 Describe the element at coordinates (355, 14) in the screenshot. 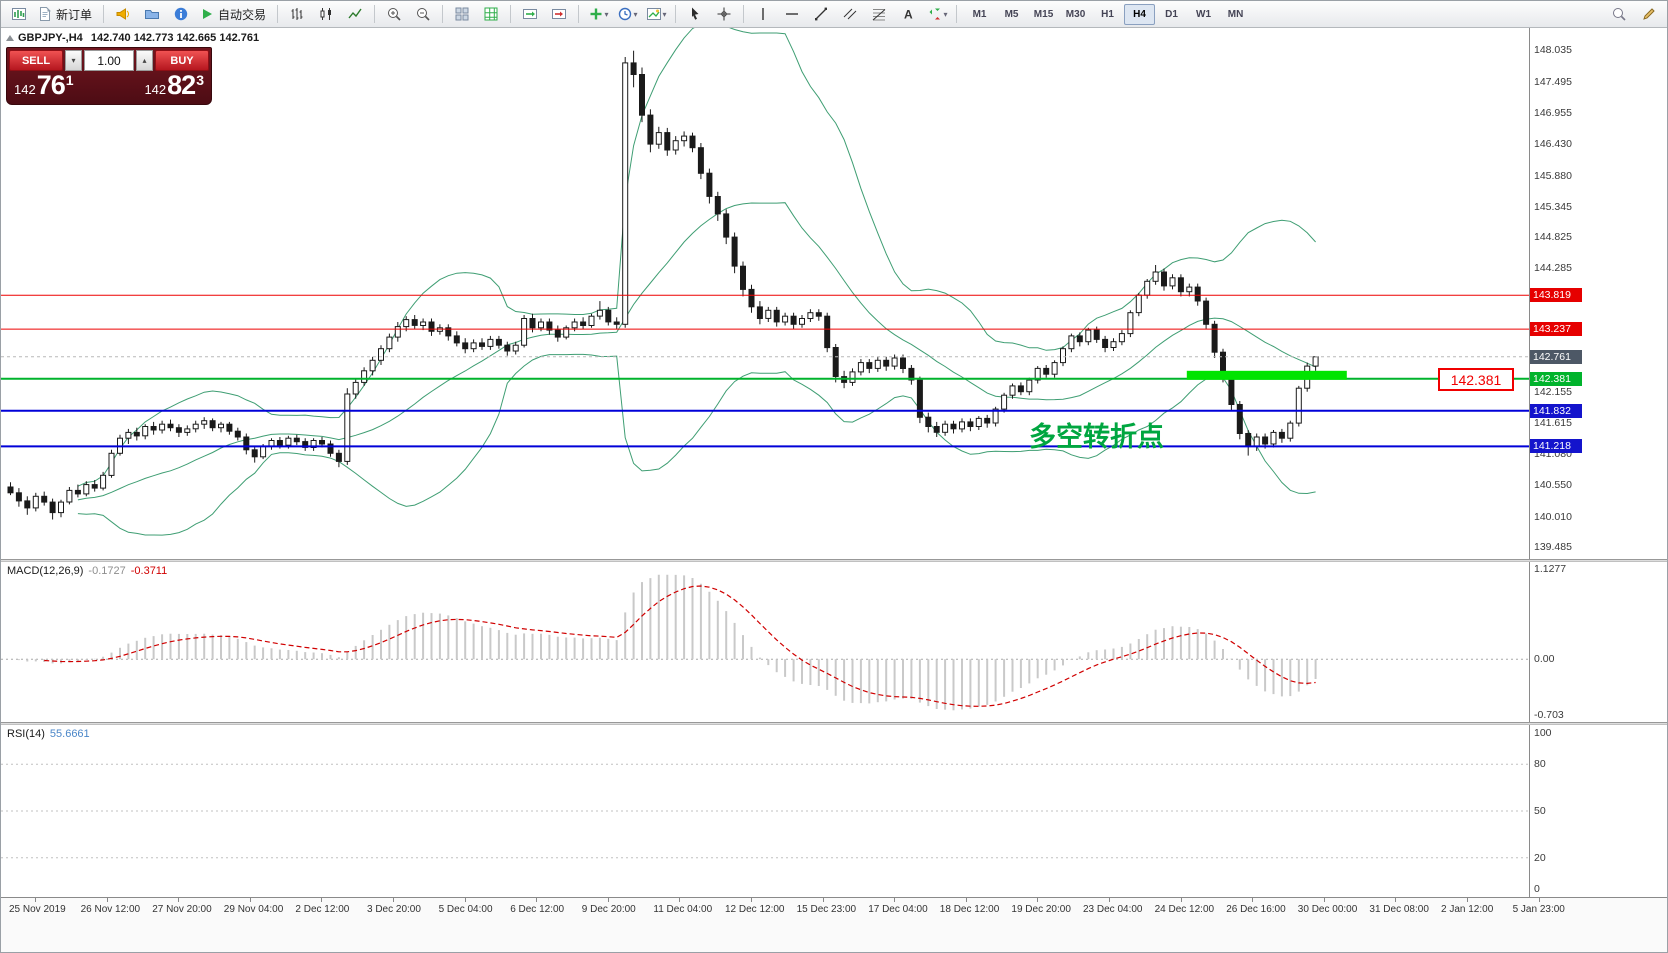

I see `line-chart-icon` at that location.